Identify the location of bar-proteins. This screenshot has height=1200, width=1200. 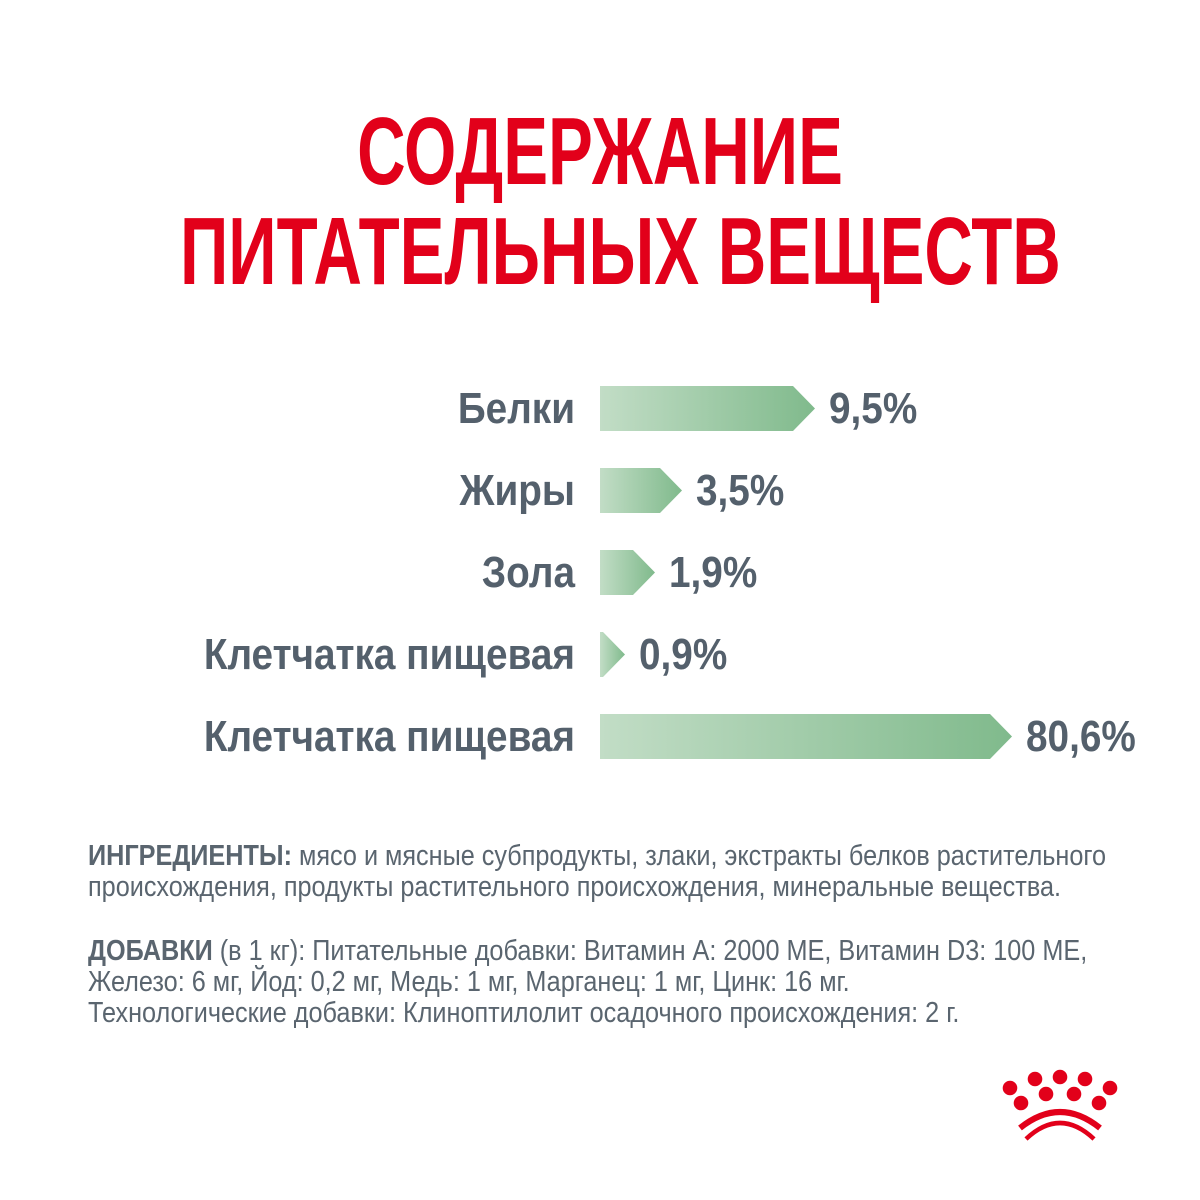
(707, 408).